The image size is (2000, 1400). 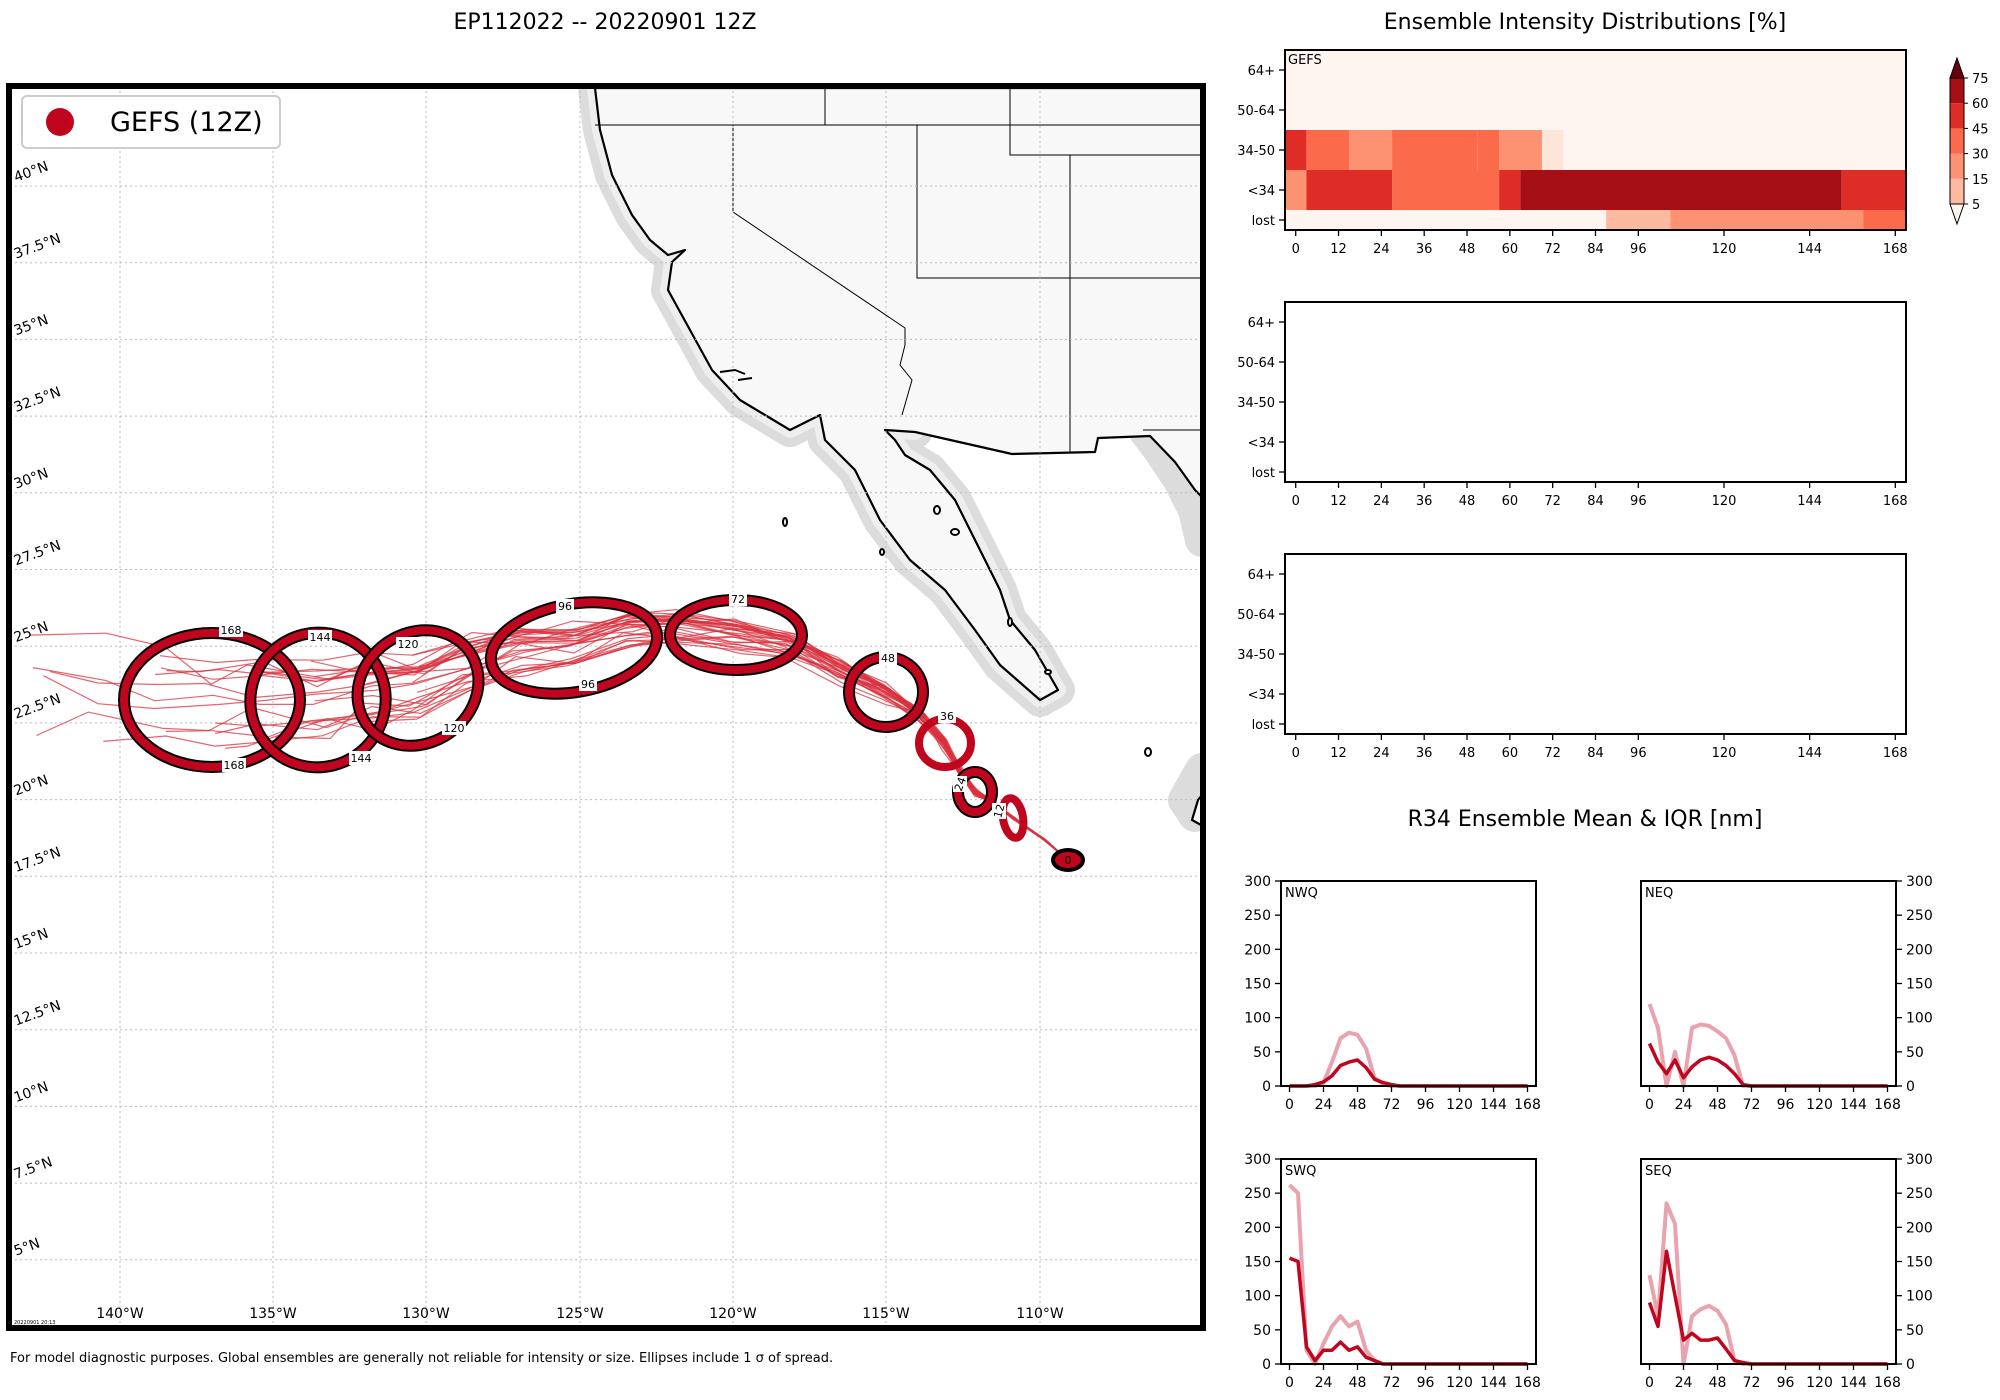 I want to click on intensity-title: Ensemble Intensity Distributions [%], so click(x=1585, y=22).